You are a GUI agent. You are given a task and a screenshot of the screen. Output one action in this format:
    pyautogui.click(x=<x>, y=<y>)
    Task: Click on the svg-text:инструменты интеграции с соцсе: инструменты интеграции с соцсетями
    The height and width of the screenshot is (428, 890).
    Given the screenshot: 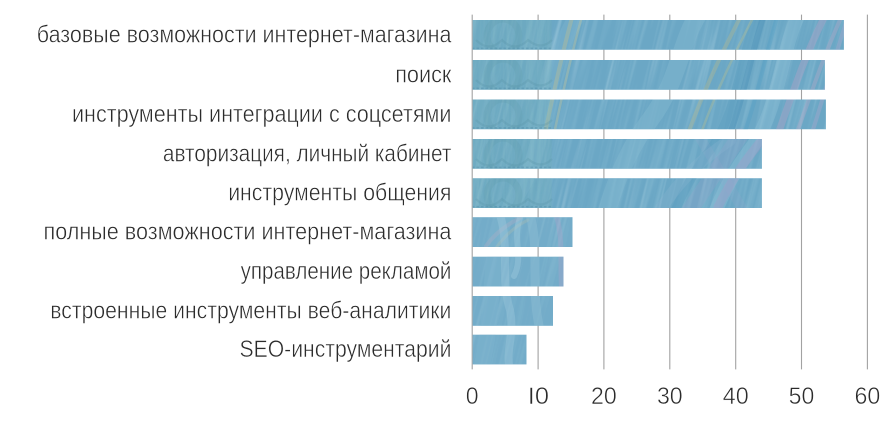 What is the action you would take?
    pyautogui.click(x=261, y=114)
    